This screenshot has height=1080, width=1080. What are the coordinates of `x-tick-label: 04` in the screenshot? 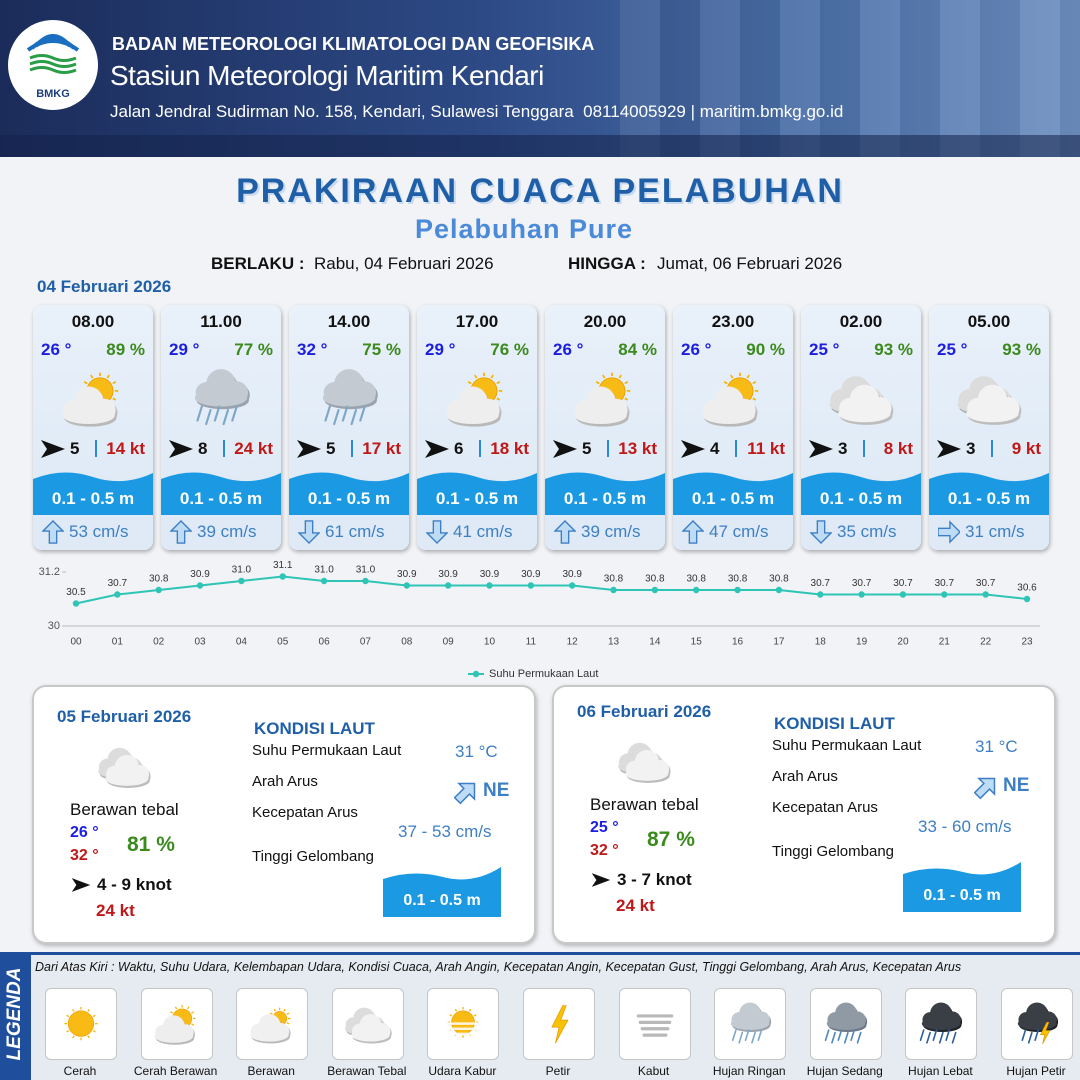 It's located at (242, 642).